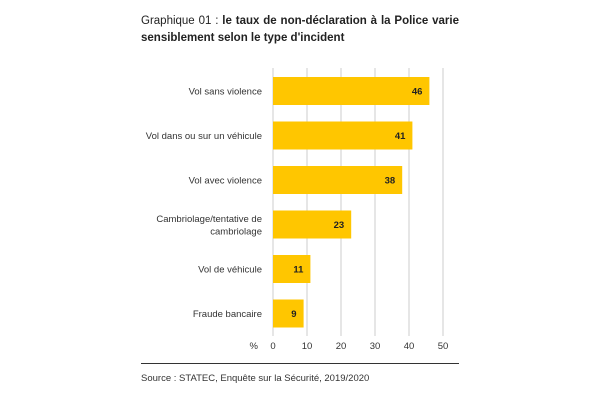 The height and width of the screenshot is (400, 600). I want to click on category-label: Vol dans ou sur un véhicule, so click(204, 136).